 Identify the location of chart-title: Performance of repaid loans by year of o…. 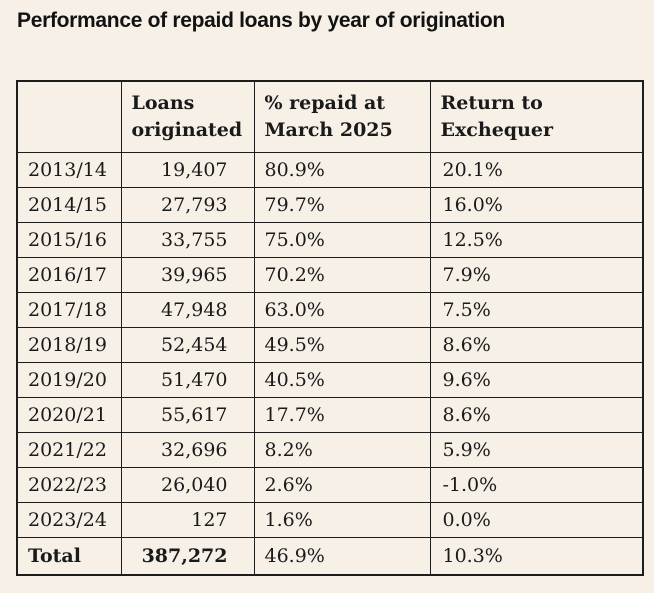
(261, 20).